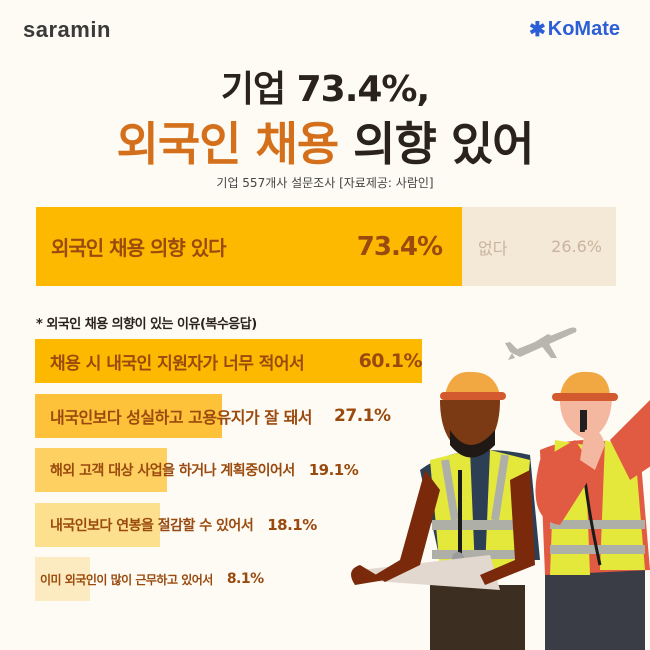  Describe the element at coordinates (592, 510) in the screenshot. I see `worker-right-figure` at that location.